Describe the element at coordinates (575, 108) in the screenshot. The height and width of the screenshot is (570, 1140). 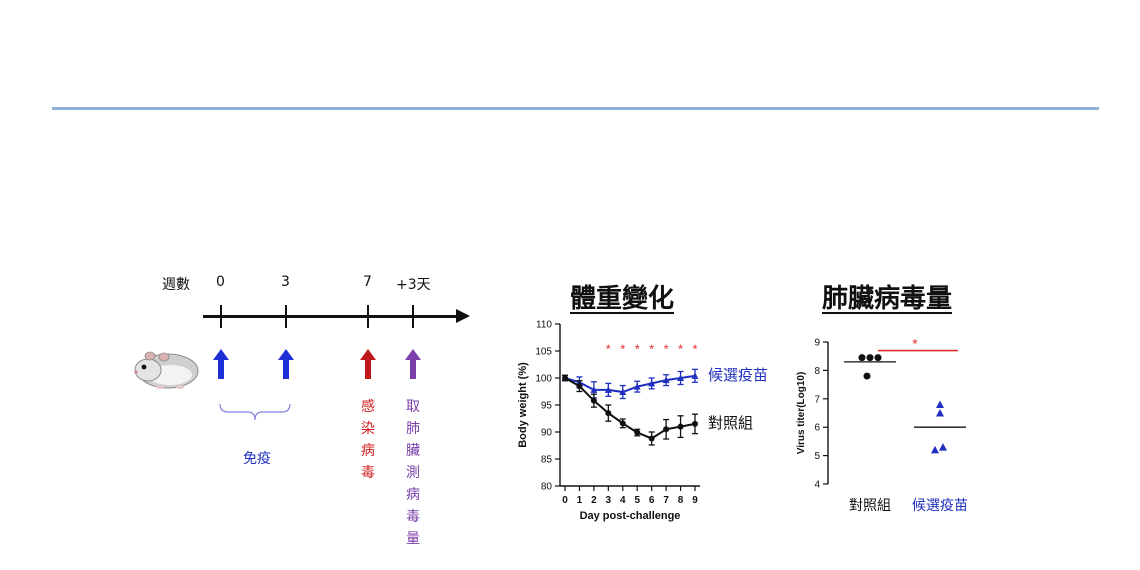
I see `header-divider` at that location.